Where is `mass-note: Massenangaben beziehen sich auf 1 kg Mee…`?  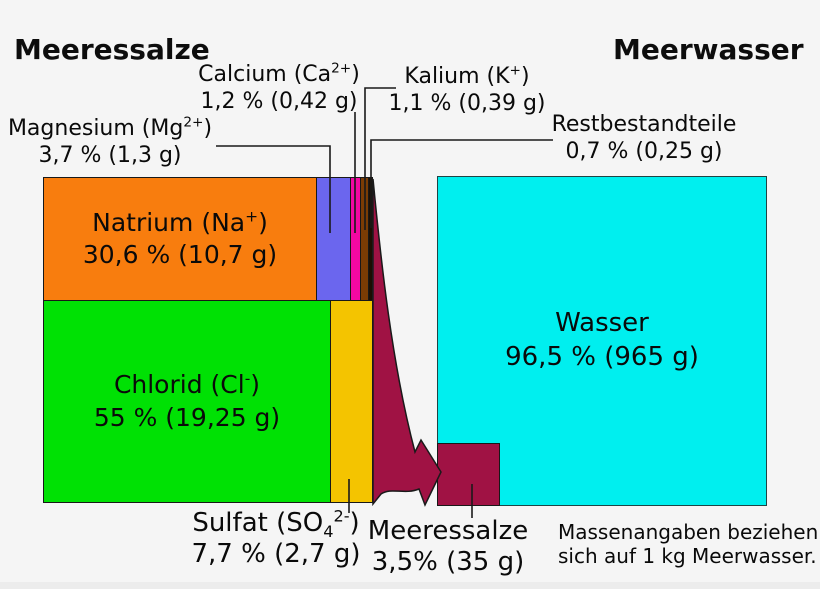 mass-note: Massenangaben beziehen sich auf 1 kg Mee… is located at coordinates (688, 544).